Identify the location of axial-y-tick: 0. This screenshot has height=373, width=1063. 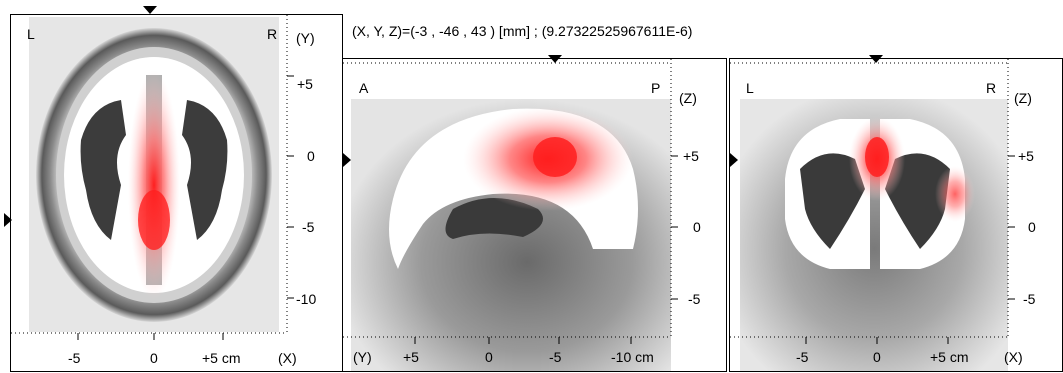
(311, 156).